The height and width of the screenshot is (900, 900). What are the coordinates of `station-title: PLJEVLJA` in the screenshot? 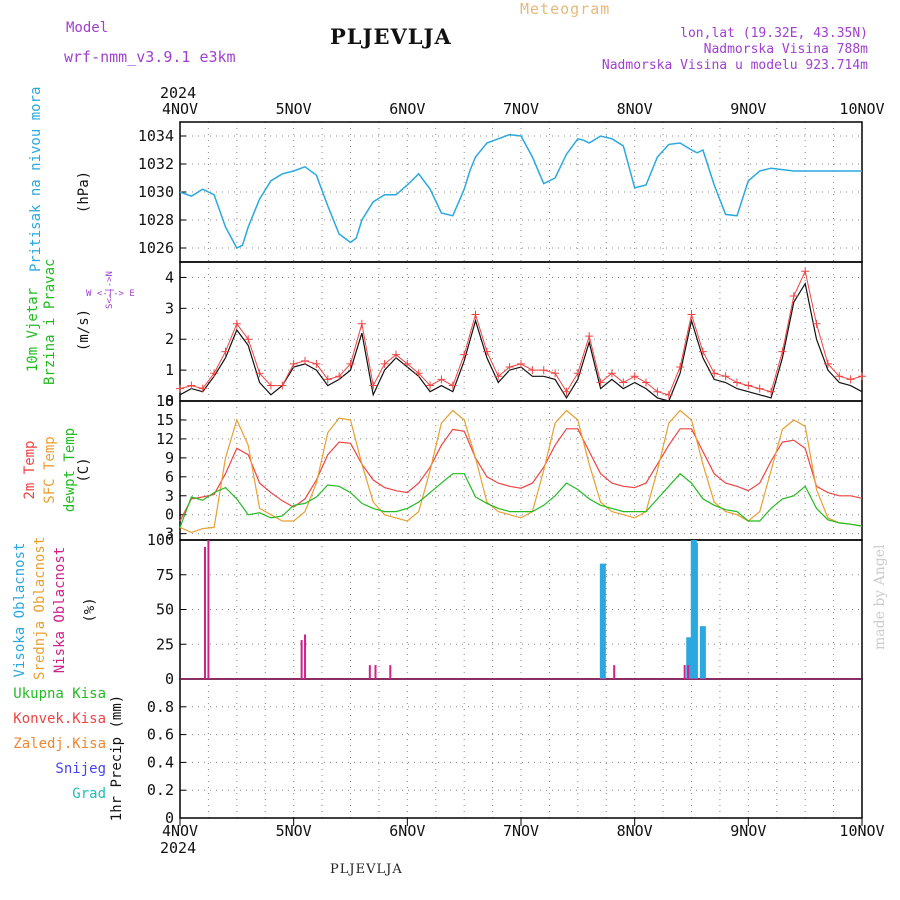 It's located at (391, 36).